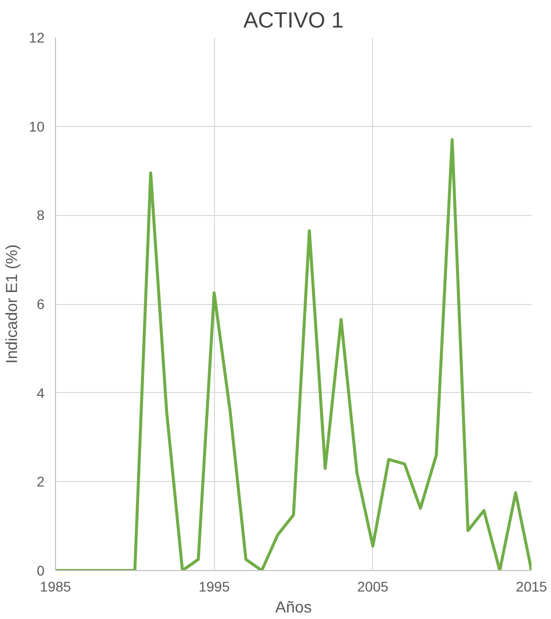 The width and height of the screenshot is (551, 619). Describe the element at coordinates (293, 608) in the screenshot. I see `x-axis-title: Años` at that location.